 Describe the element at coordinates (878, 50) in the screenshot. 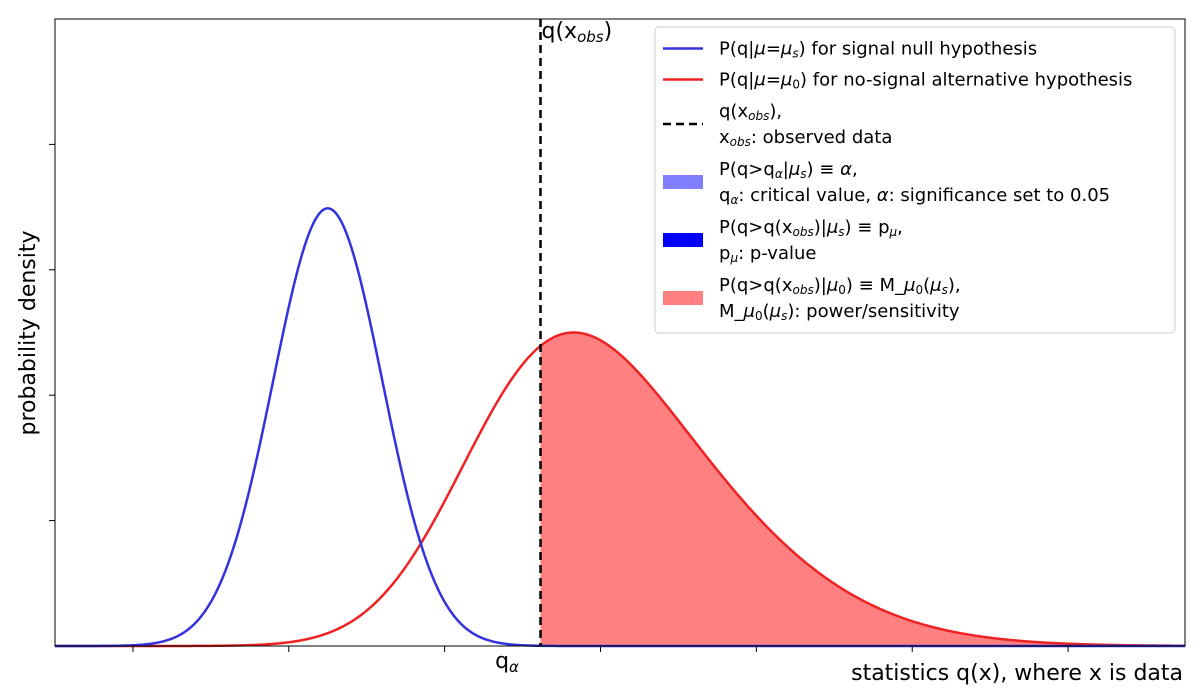

I see `legend-entry-text: P(q|μ=μs) for signal null hypothesis` at that location.